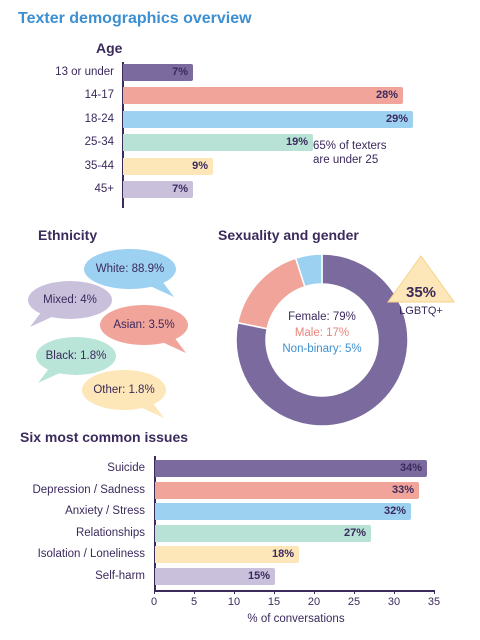 This screenshot has width=480, height=640. What do you see at coordinates (70, 300) in the screenshot?
I see `ethnicity-label-mixed: Mixed: 4%` at bounding box center [70, 300].